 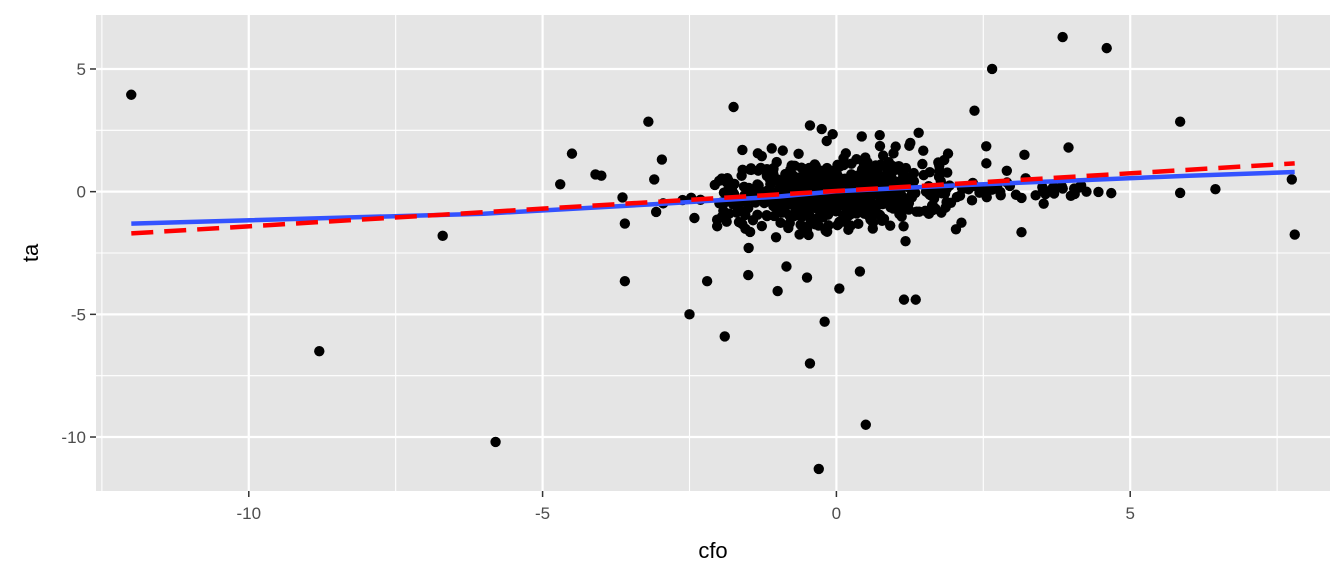 What do you see at coordinates (78, 253) in the screenshot?
I see `y-axis: -10 -5 0 5` at bounding box center [78, 253].